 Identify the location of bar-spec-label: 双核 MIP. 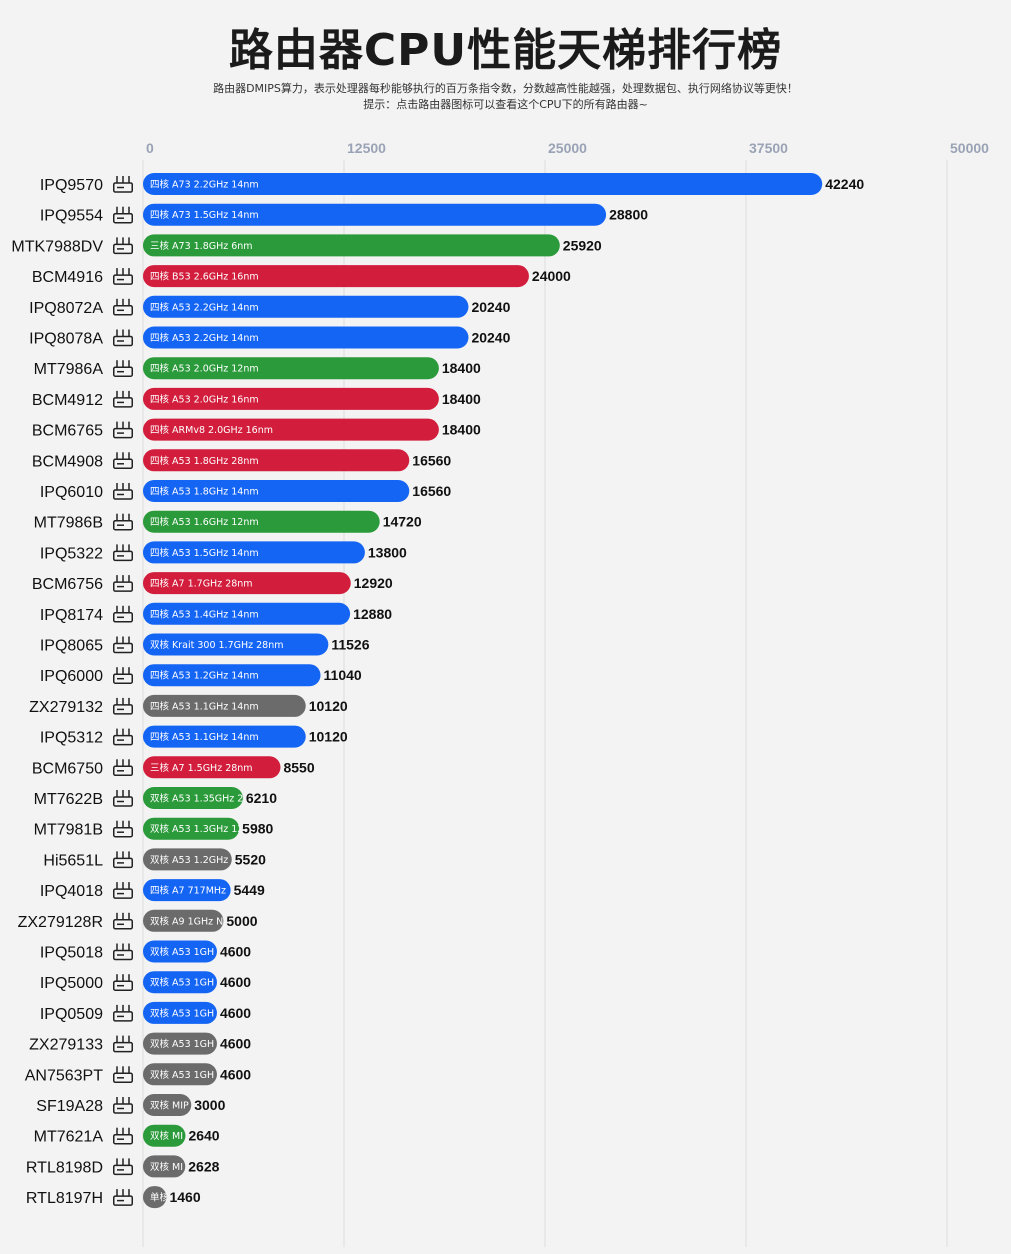
(169, 1106).